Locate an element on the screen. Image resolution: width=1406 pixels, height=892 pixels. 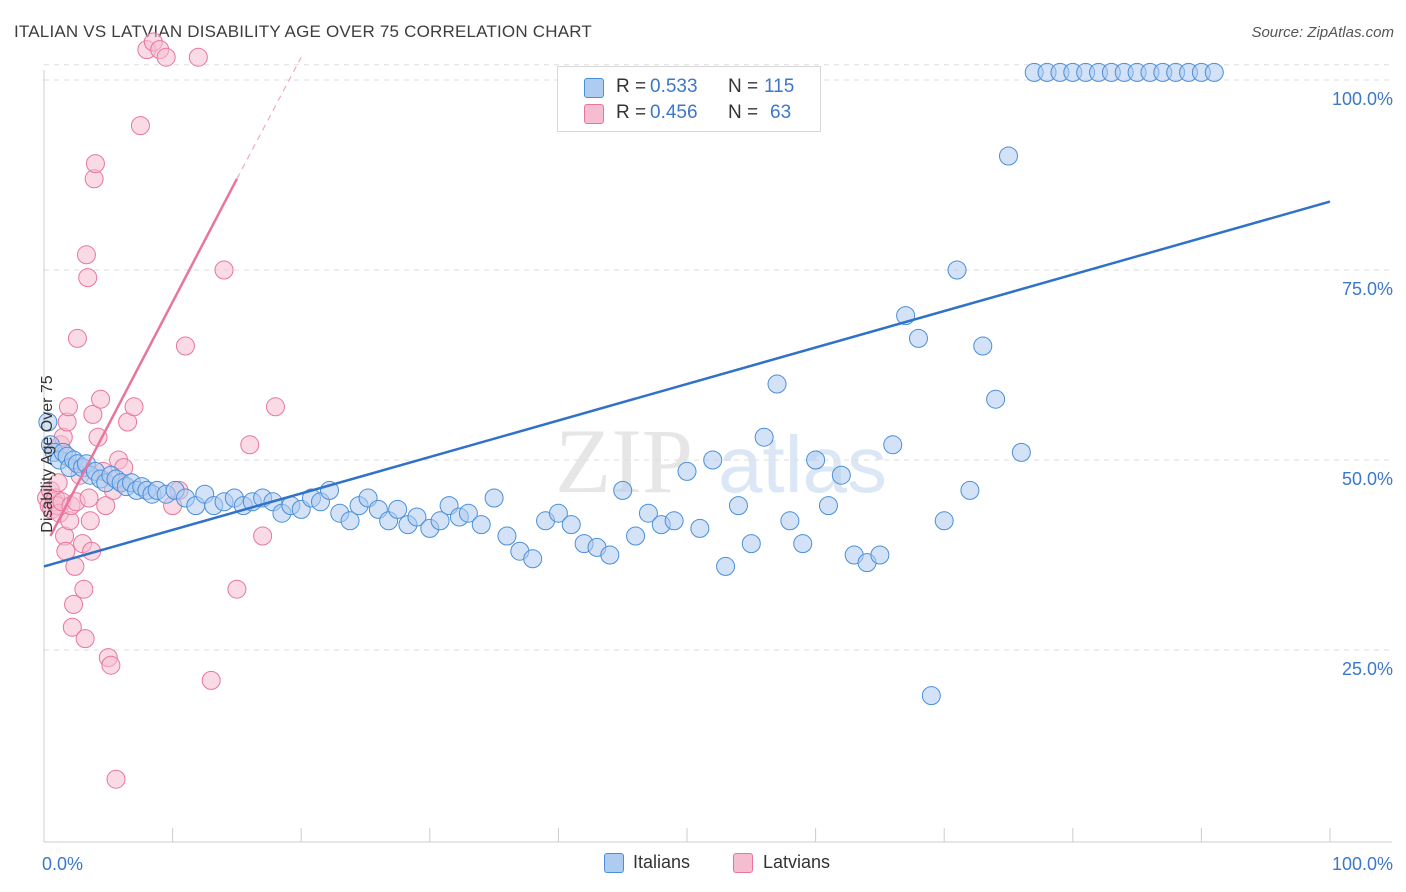
latvians-points is located at coordinates (161, 410).